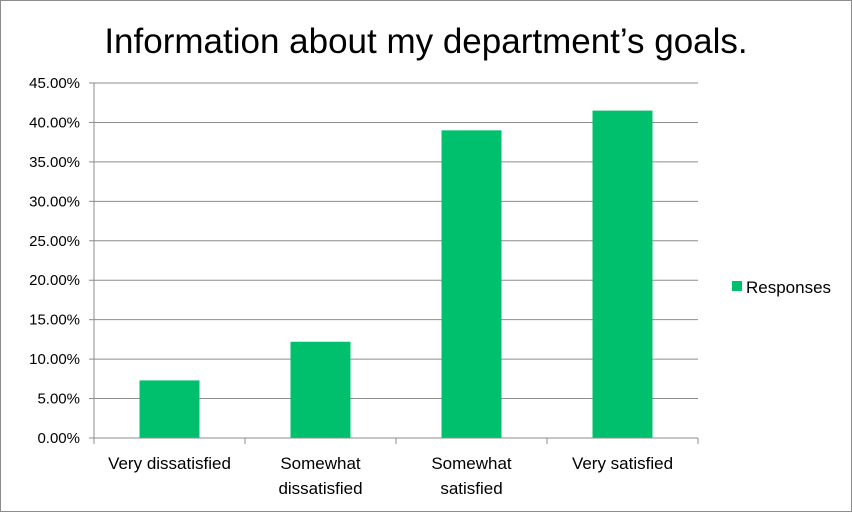 The width and height of the screenshot is (852, 513). I want to click on legend: Responses, so click(781, 287).